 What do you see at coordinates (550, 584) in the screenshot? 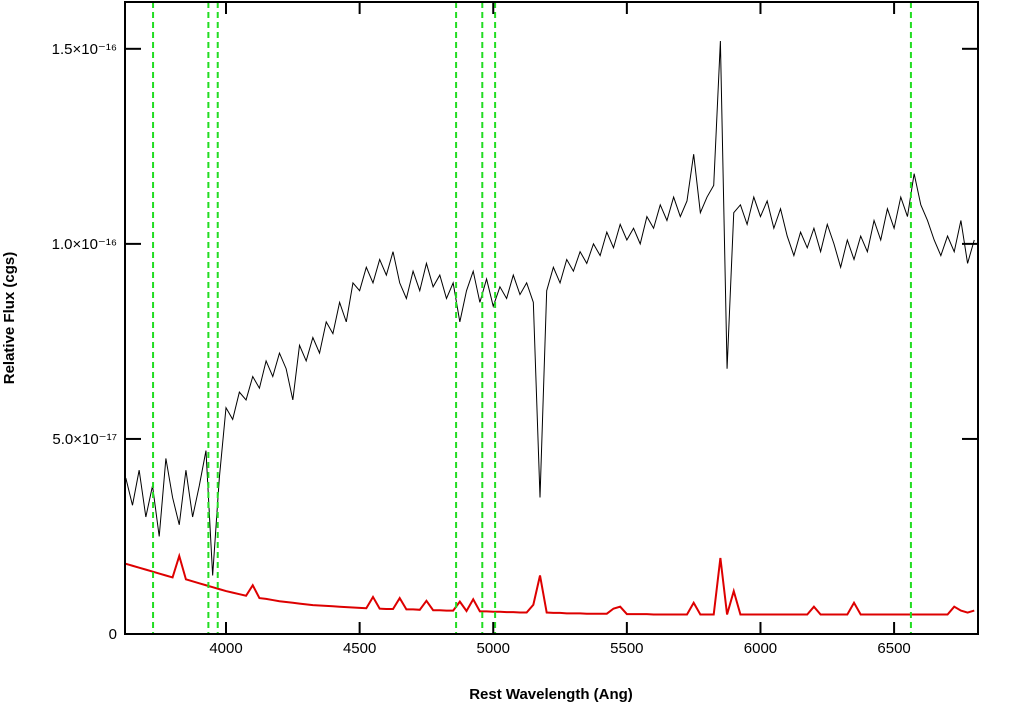
I see `series-line` at bounding box center [550, 584].